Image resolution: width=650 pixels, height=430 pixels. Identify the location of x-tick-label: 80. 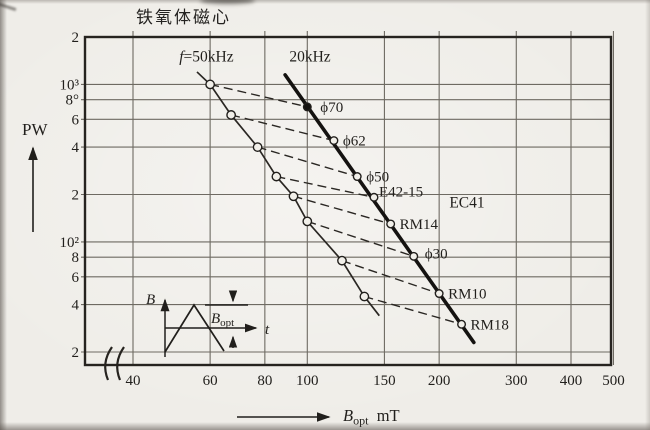
(264, 381).